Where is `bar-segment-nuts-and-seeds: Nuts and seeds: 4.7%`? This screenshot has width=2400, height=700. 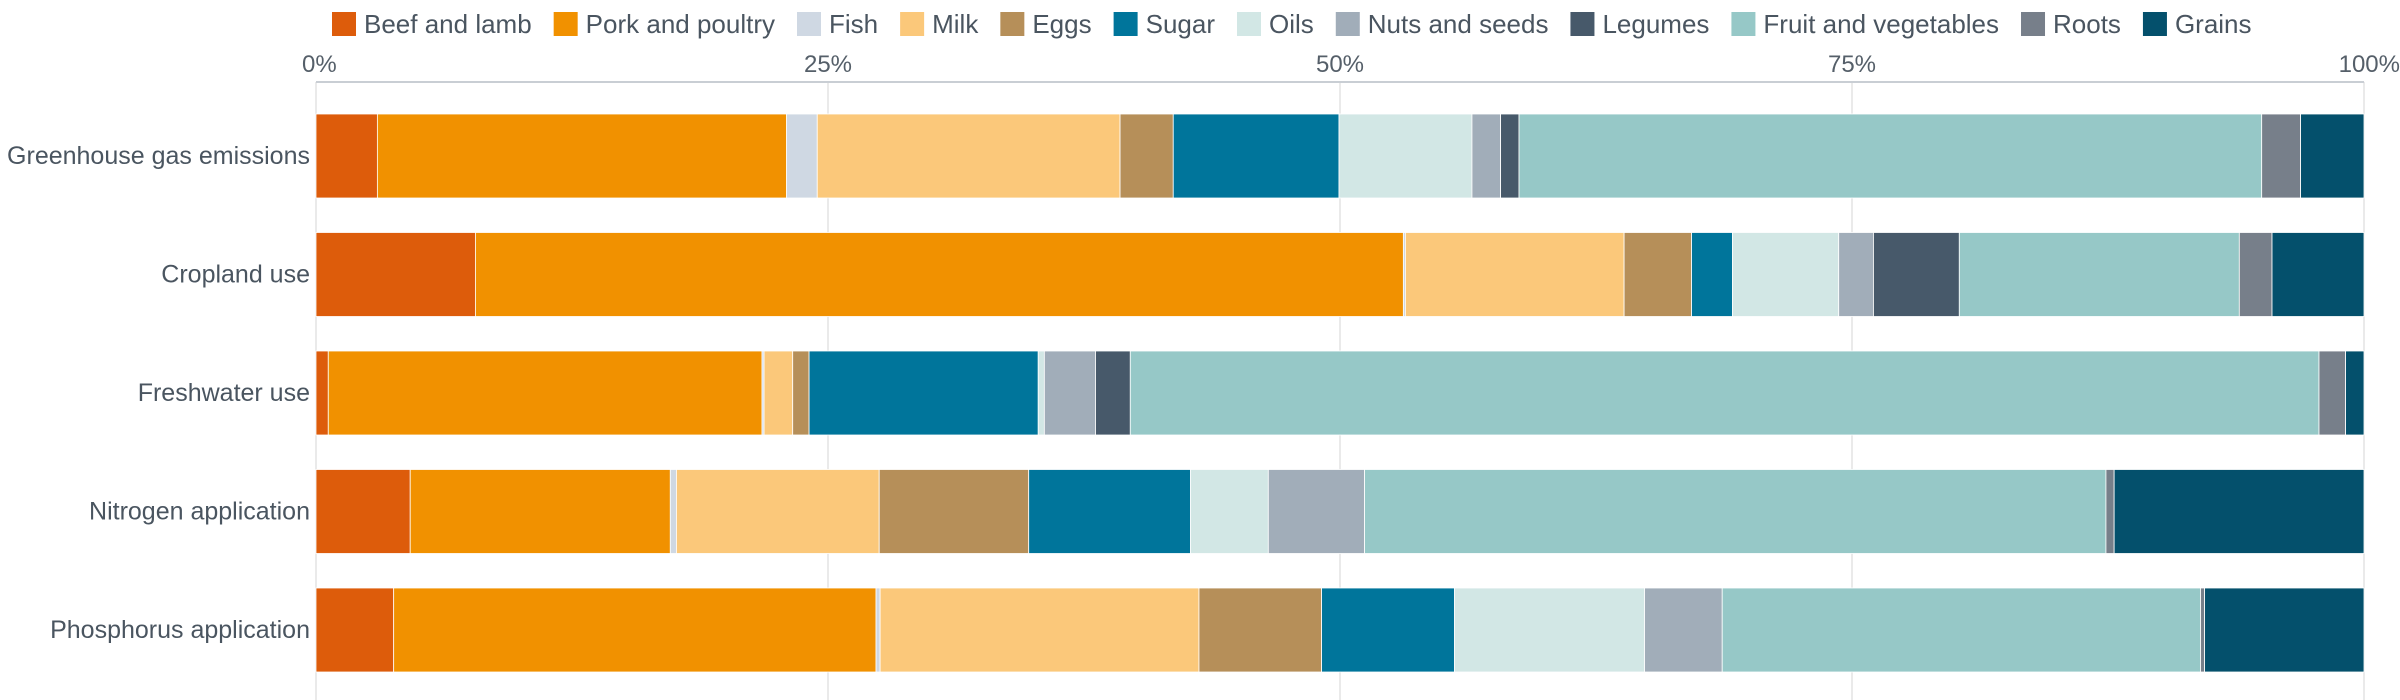 bar-segment-nuts-and-seeds: Nuts and seeds: 4.7% is located at coordinates (1316, 511).